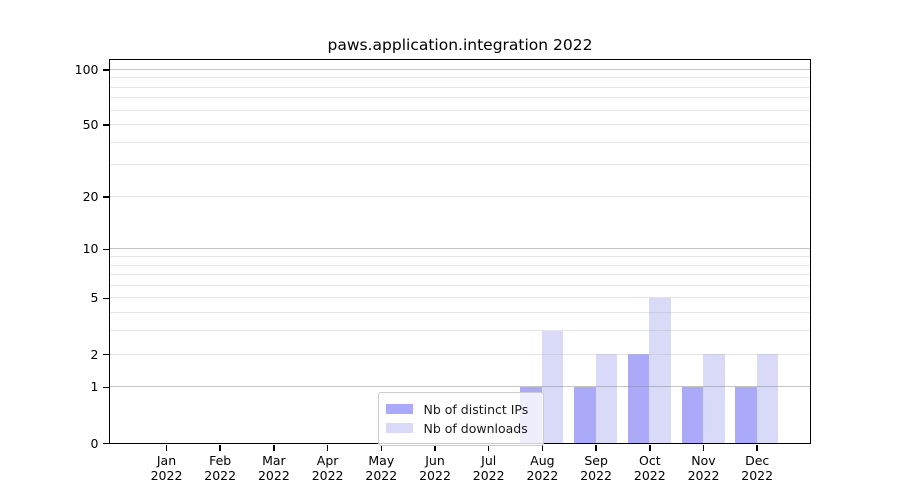 This screenshot has width=900, height=500. What do you see at coordinates (166, 448) in the screenshot?
I see `x-tick-jan` at bounding box center [166, 448].